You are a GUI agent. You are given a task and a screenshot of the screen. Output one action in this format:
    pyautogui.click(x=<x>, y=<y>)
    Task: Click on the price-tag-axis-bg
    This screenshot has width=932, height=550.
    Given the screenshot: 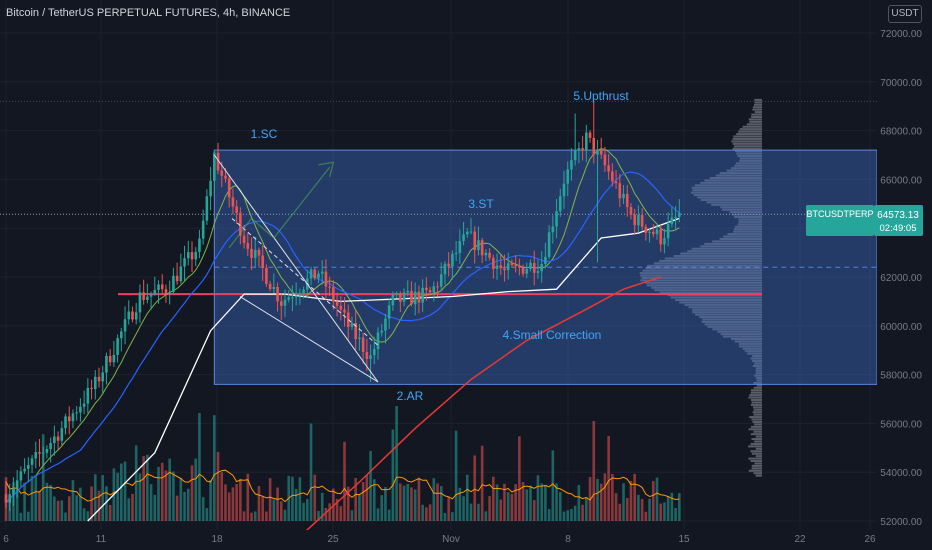 What is the action you would take?
    pyautogui.click(x=898, y=220)
    